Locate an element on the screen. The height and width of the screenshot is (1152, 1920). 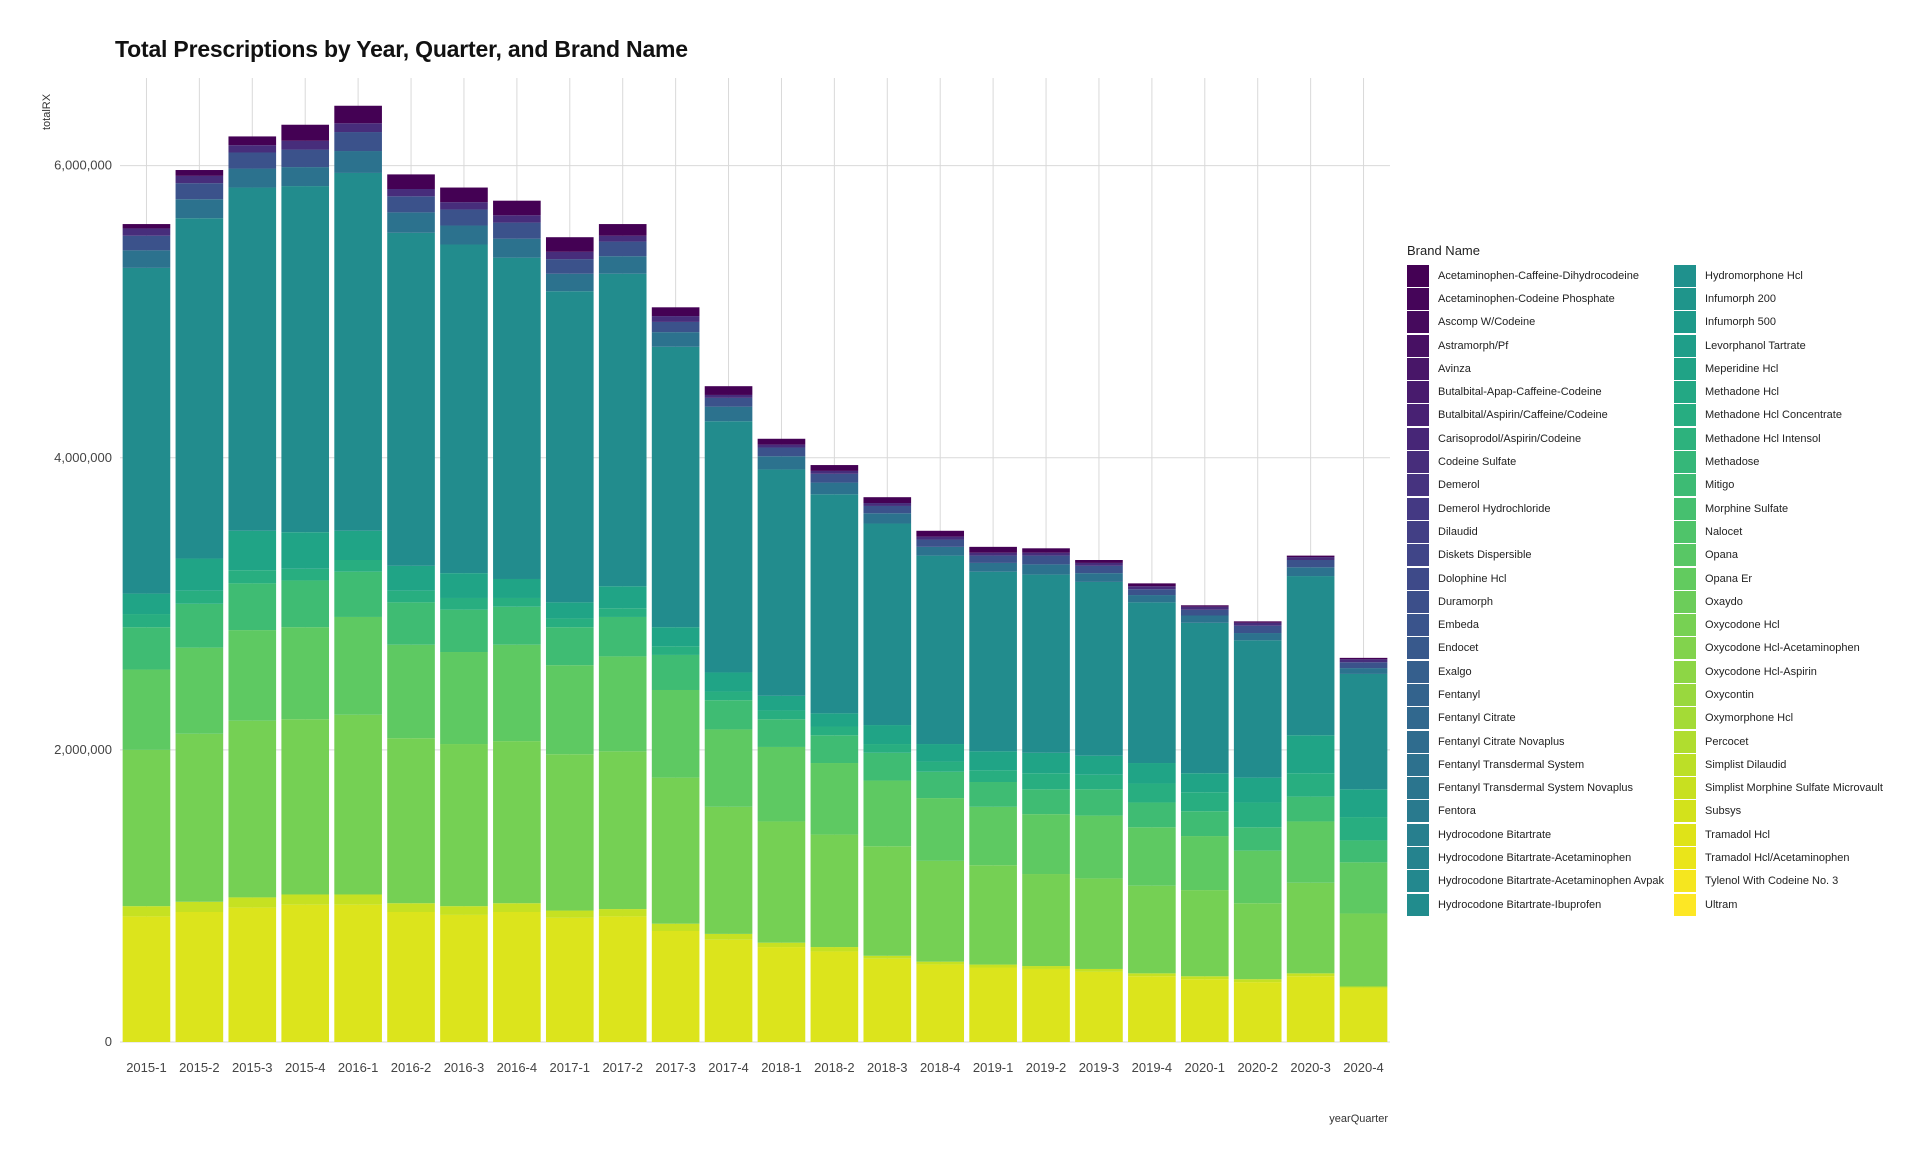
legend-item: Tramadol Hcl is located at coordinates (1797, 834).